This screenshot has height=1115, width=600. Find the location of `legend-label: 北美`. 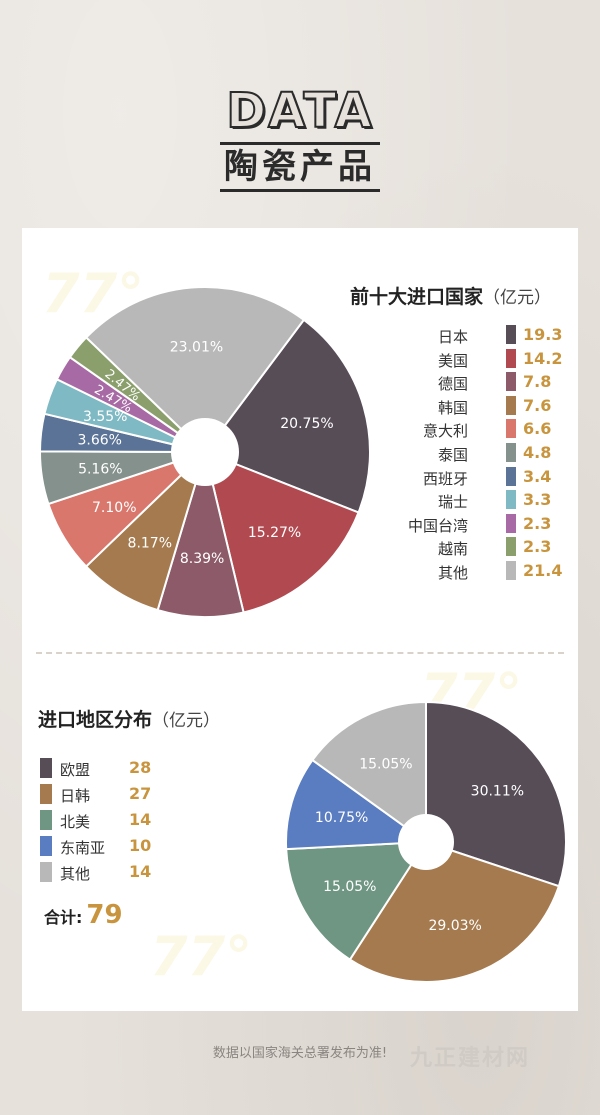

legend-label: 北美 is located at coordinates (75, 822).